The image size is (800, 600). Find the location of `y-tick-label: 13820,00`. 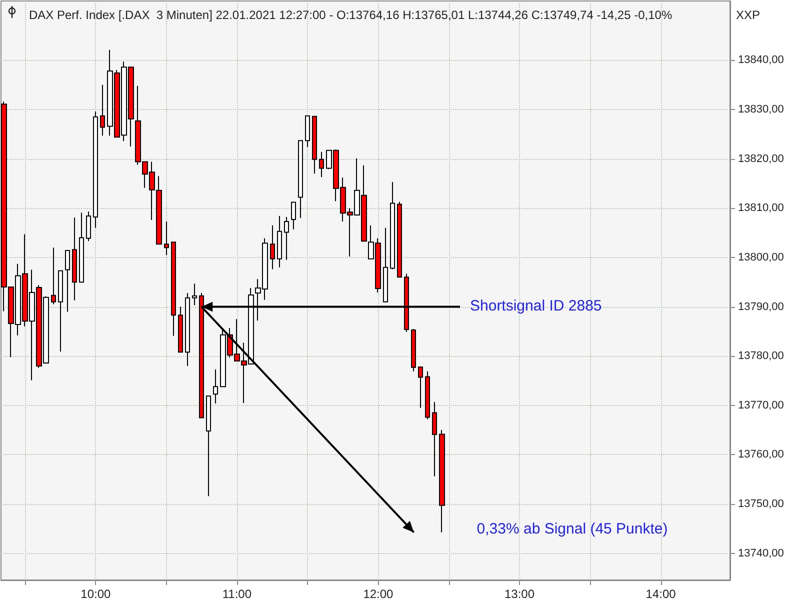

y-tick-label: 13820,00 is located at coordinates (761, 158).